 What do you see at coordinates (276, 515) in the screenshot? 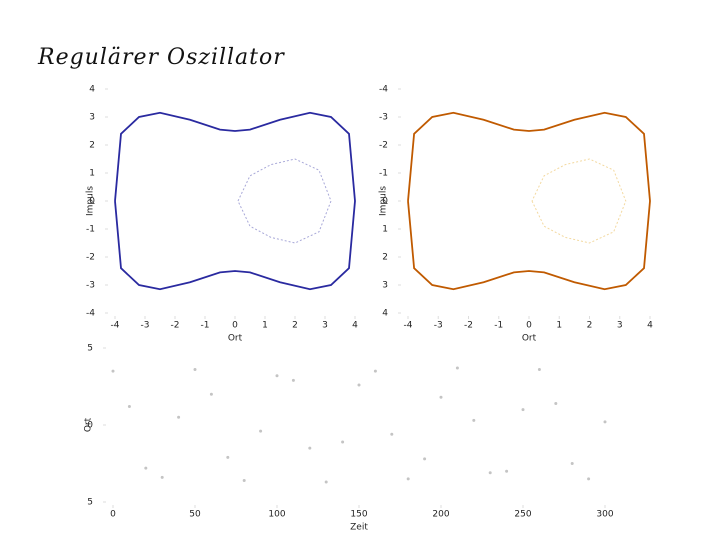
I see `x-tick-label: 100` at bounding box center [276, 515].